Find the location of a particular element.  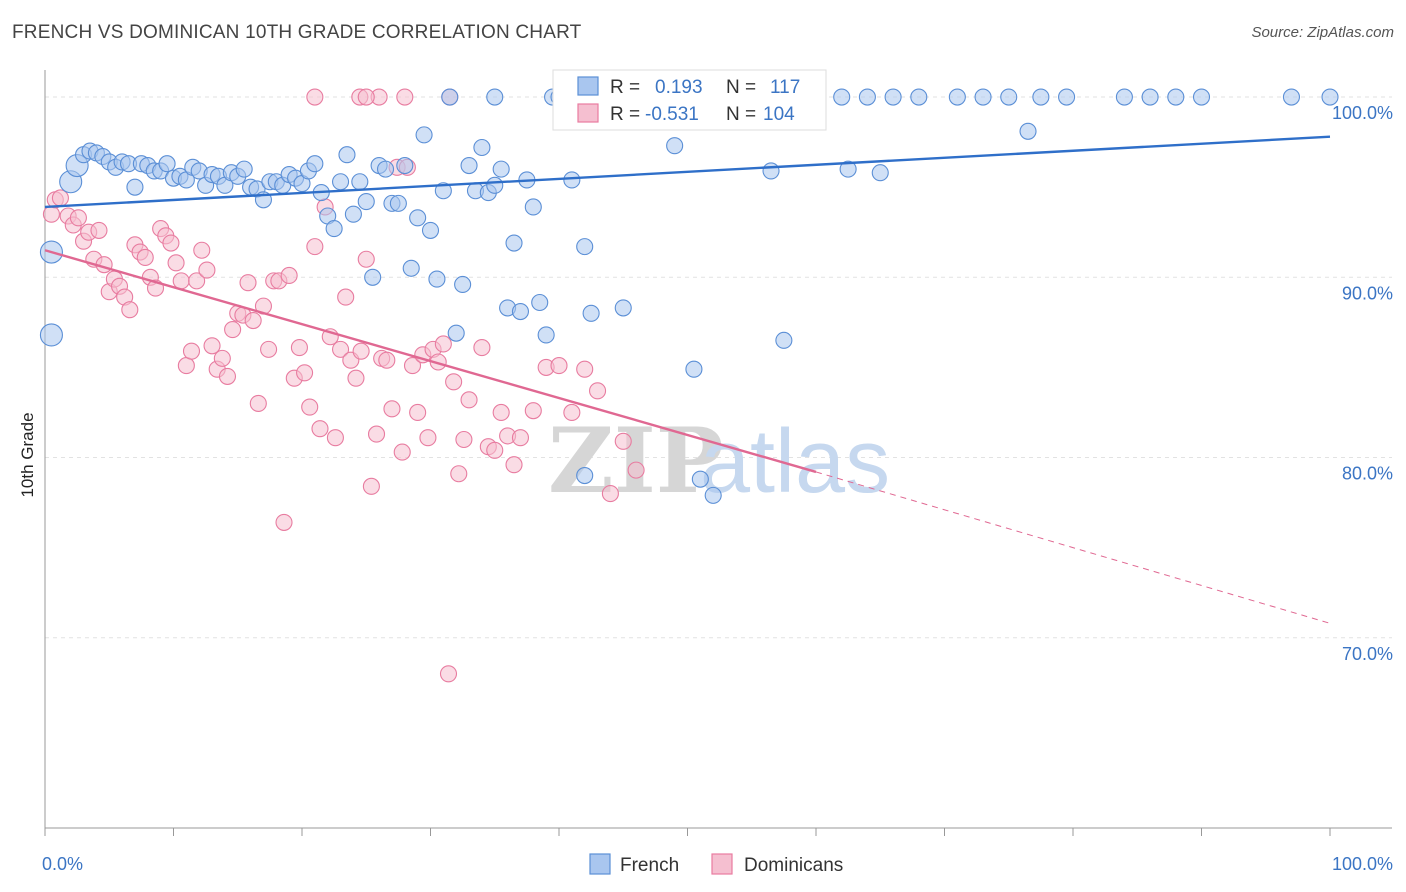

watermark: ZIP atlas is located at coordinates (719, 461).